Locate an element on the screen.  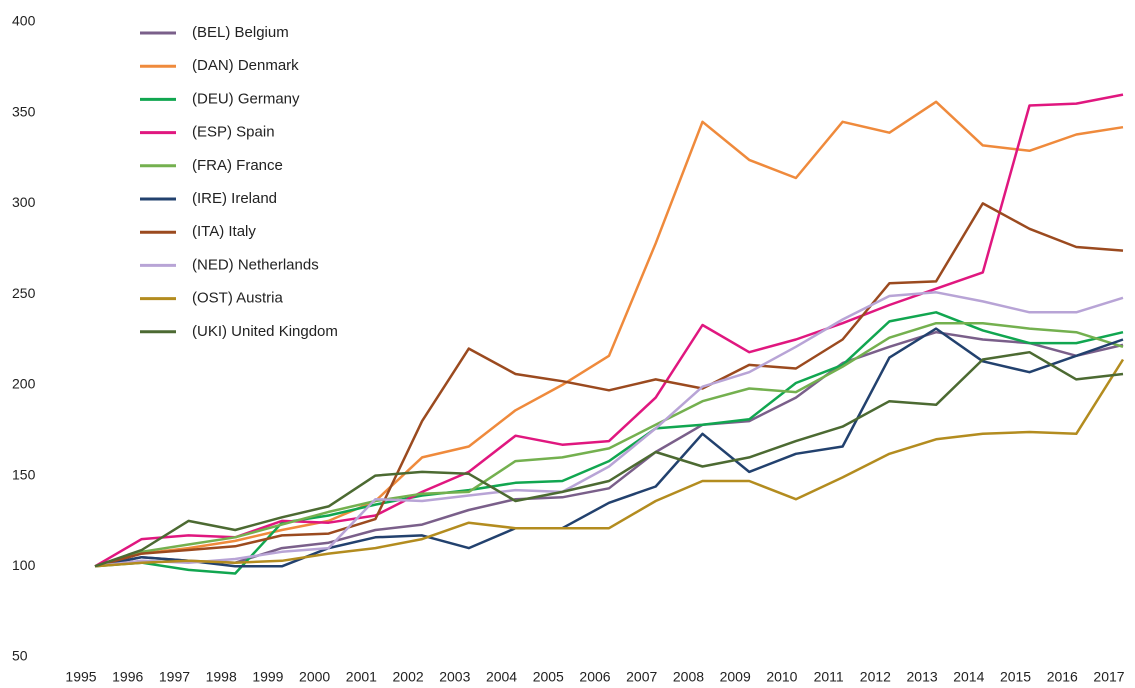
legend-label: (ESP) Spain is located at coordinates (233, 132).